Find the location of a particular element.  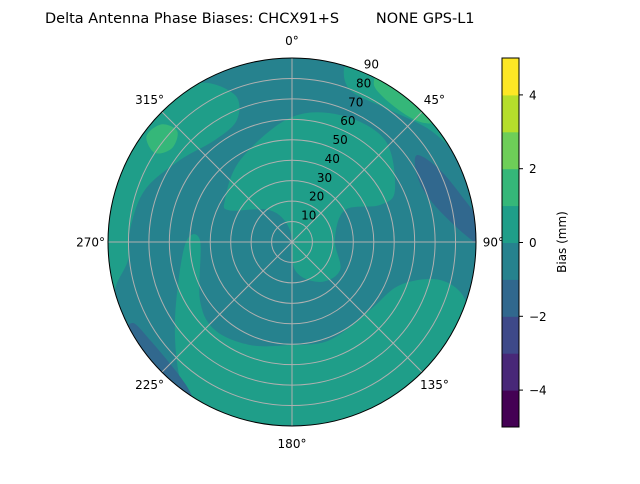

angular-tick-label: 270° is located at coordinates (90, 243).